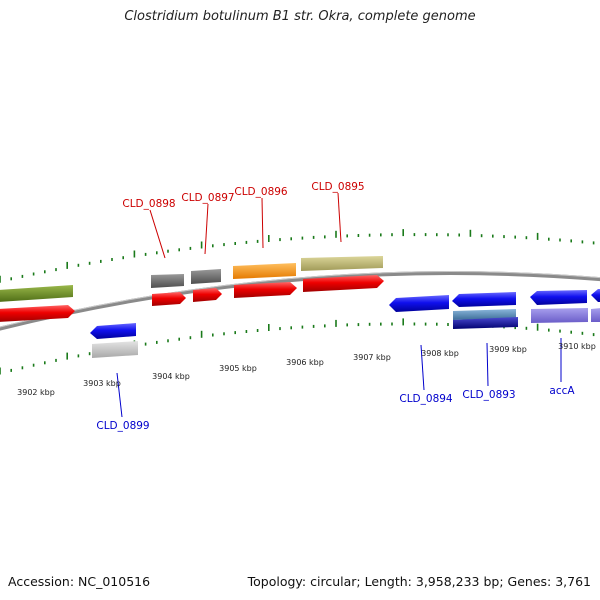 This screenshot has height=600, width=600. I want to click on gene-label-cld-0897: CLD_0897, so click(207, 198).